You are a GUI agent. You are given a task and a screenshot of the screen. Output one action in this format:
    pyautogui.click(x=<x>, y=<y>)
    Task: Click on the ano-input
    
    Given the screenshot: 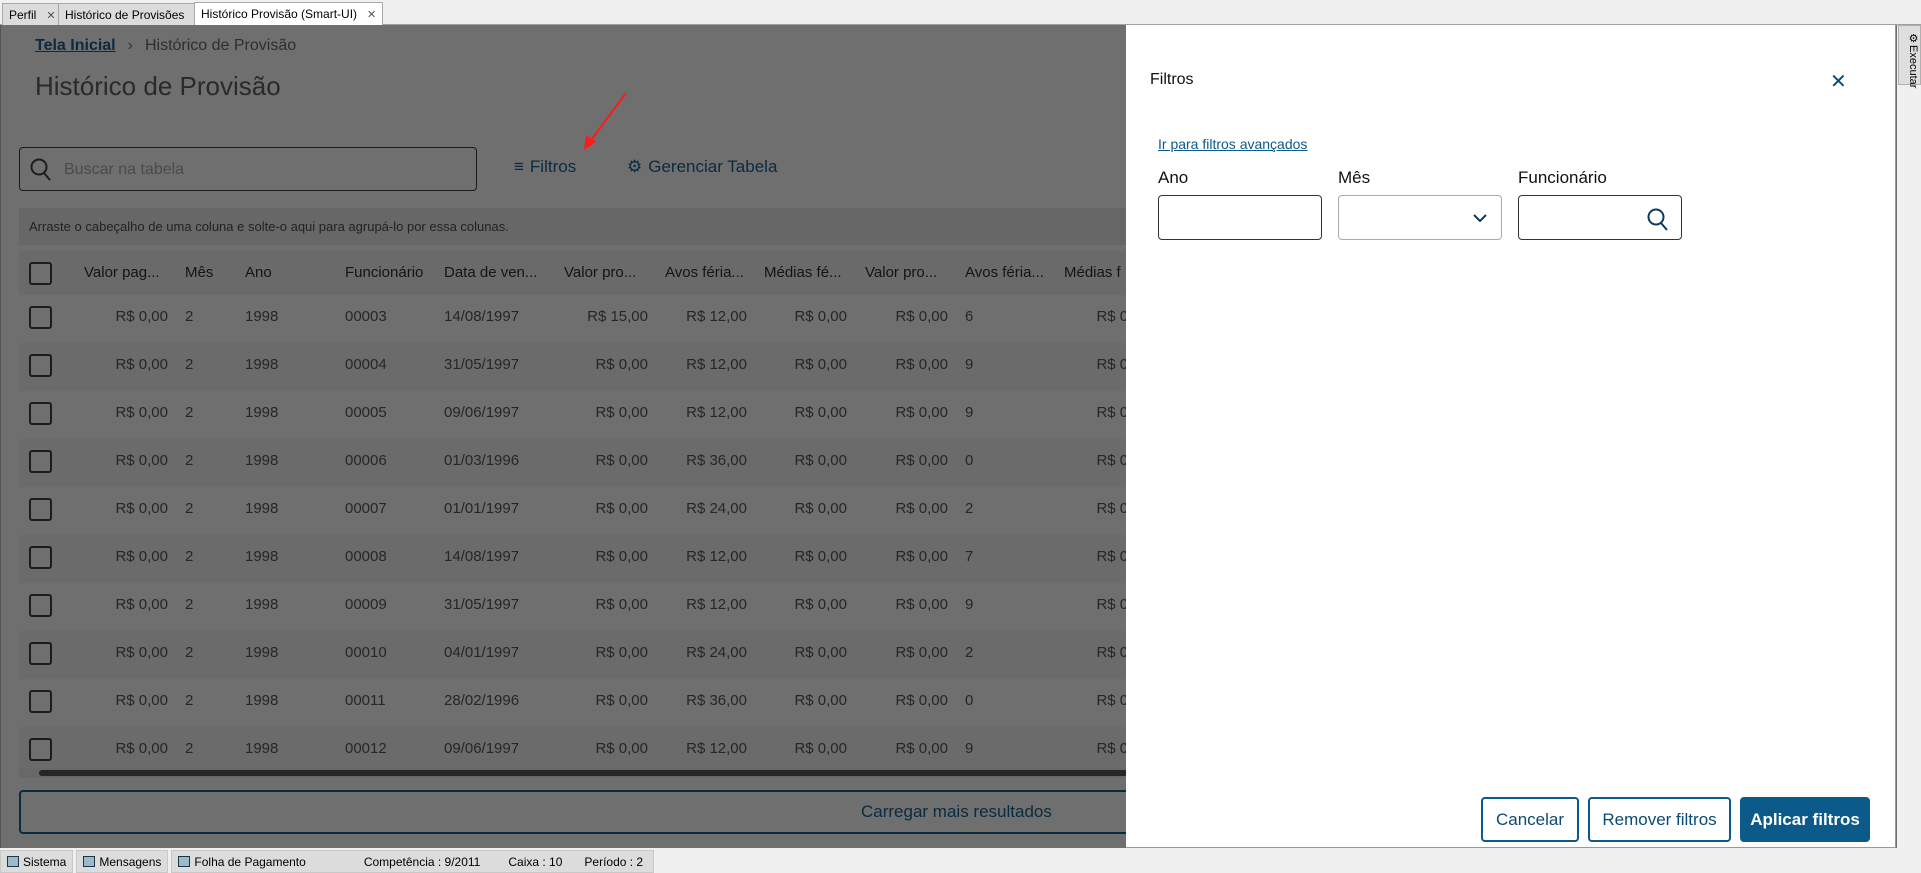 What is the action you would take?
    pyautogui.click(x=1240, y=217)
    